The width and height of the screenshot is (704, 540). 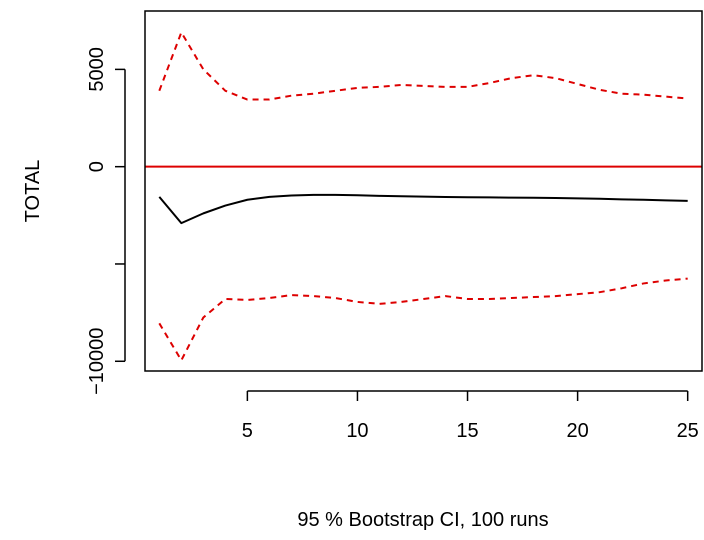 What do you see at coordinates (247, 431) in the screenshot?
I see `x-tick-label: 5` at bounding box center [247, 431].